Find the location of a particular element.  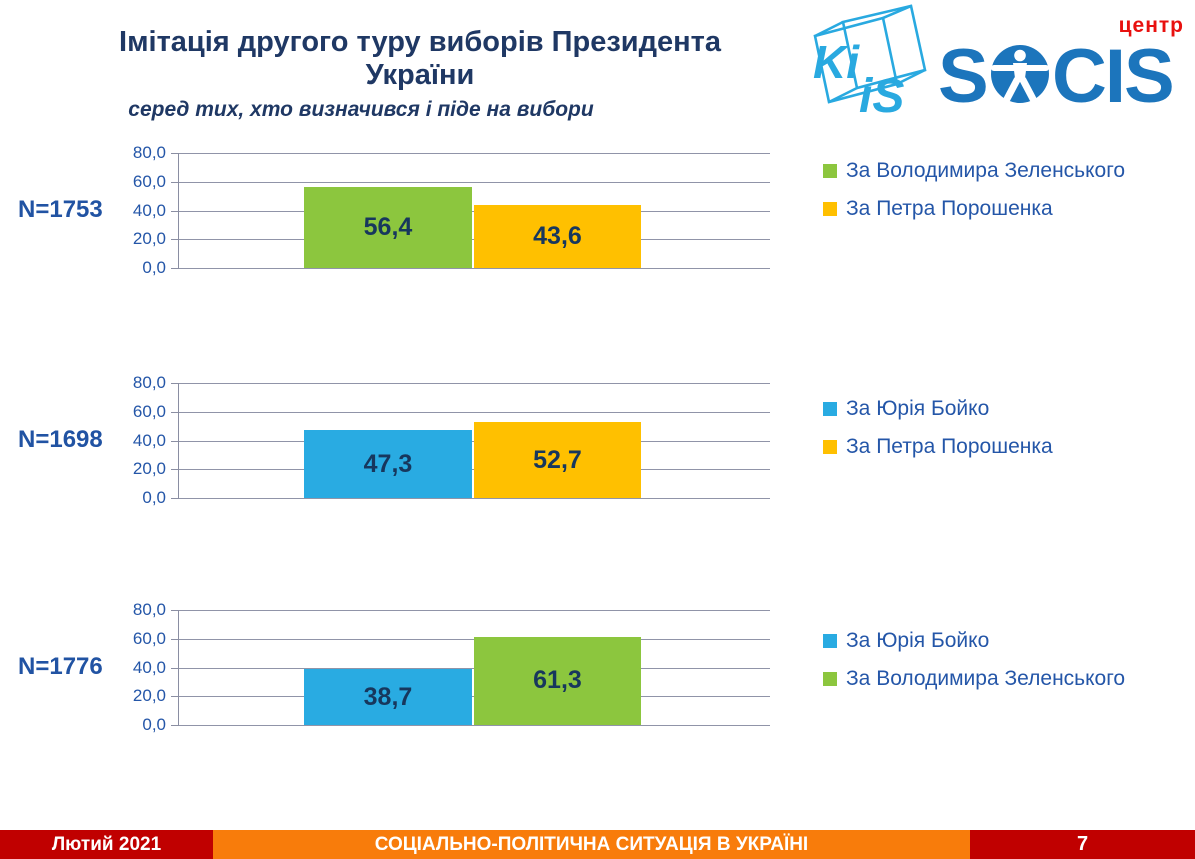

kiis-logo: Ki iS is located at coordinates (870, 61).